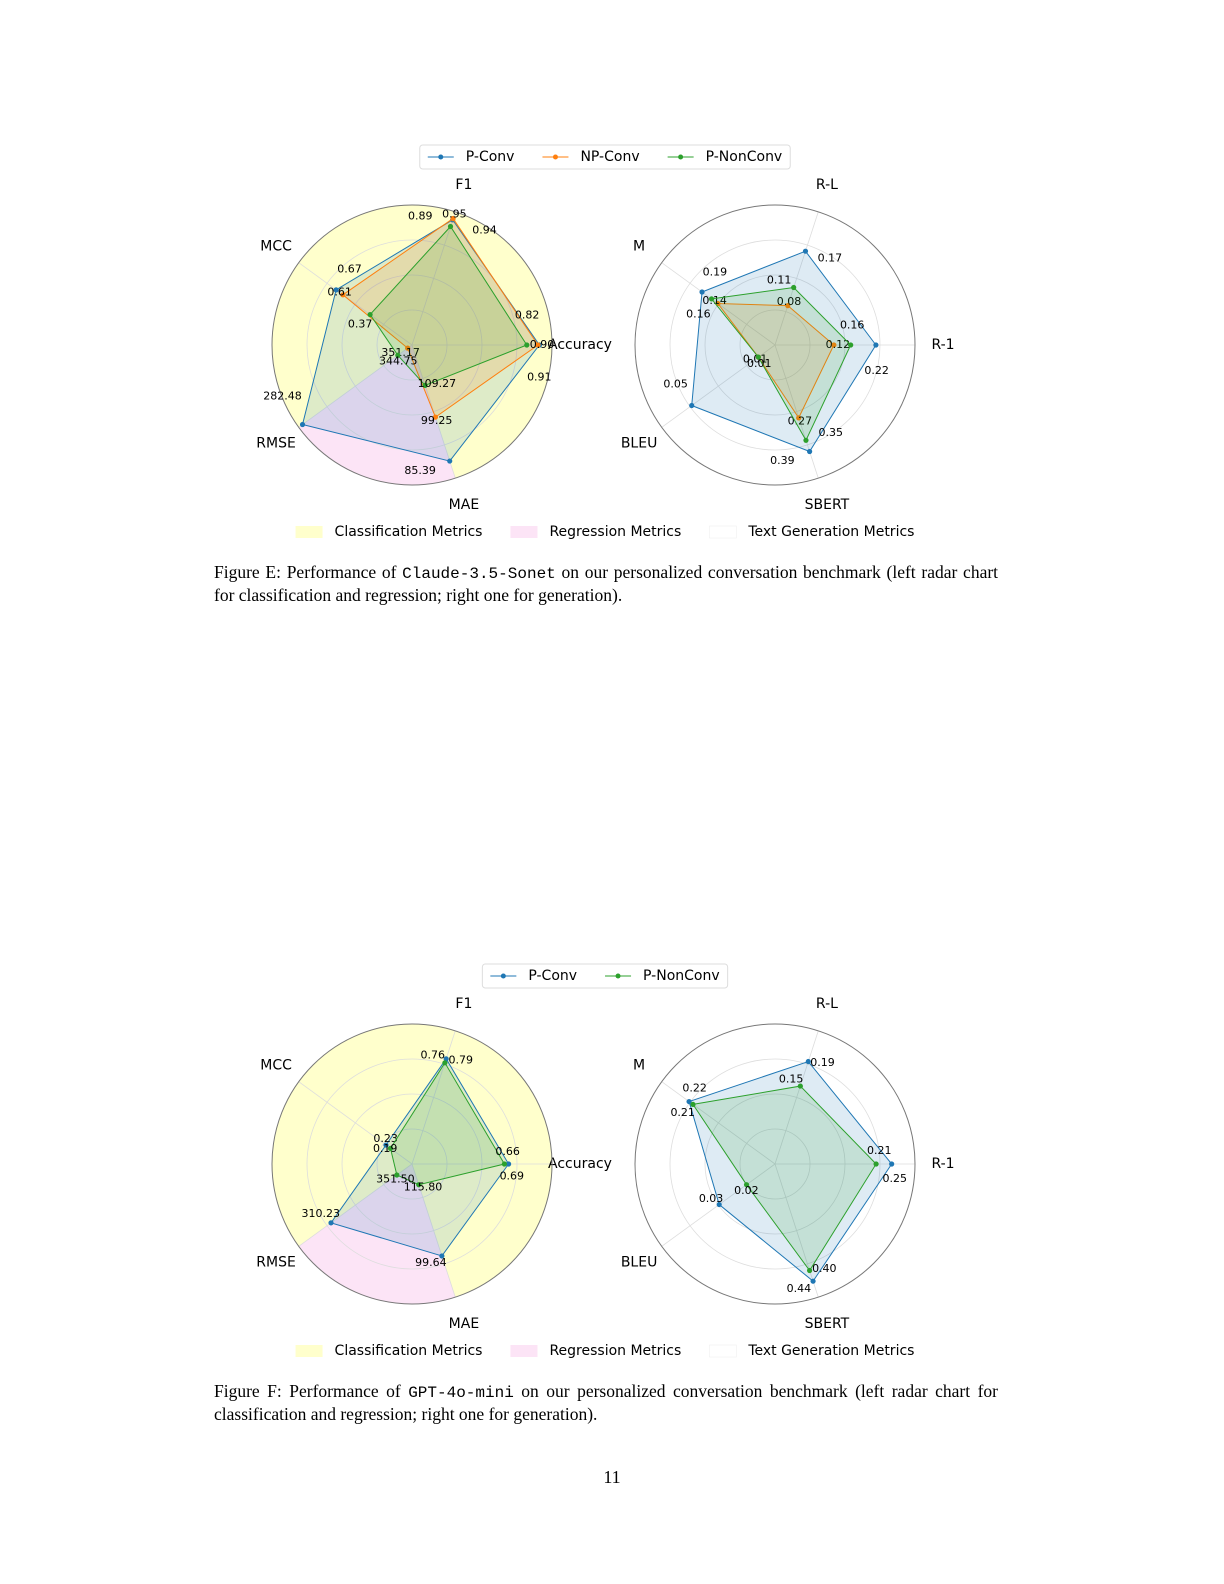 The width and height of the screenshot is (1224, 1584). Describe the element at coordinates (830, 432) in the screenshot. I see `value-label: 0.35` at that location.